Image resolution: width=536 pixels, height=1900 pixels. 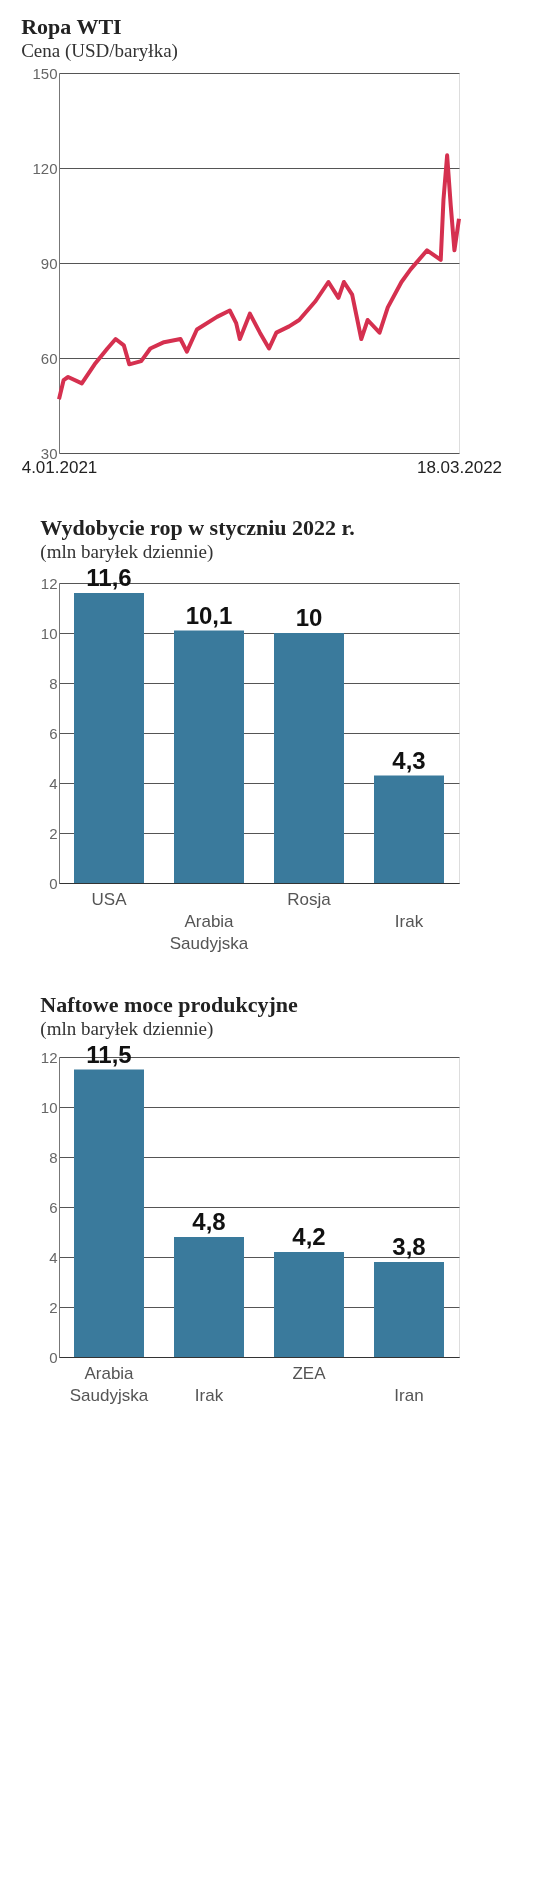 I want to click on x-tick-label: Rosja, so click(x=309, y=899).